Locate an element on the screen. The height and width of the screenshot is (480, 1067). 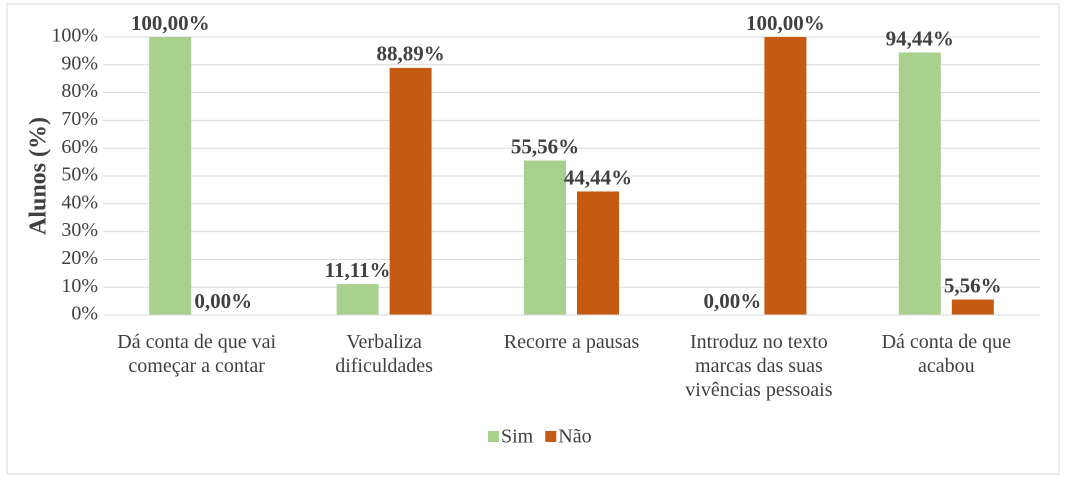
y-tick-label: 70% is located at coordinates (79, 119).